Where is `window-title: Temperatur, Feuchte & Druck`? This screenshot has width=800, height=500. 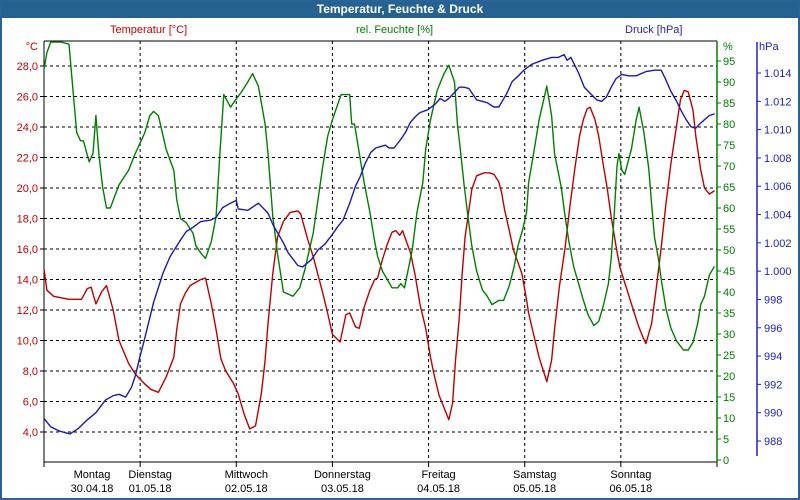 window-title: Temperatur, Feuchte & Druck is located at coordinates (400, 9).